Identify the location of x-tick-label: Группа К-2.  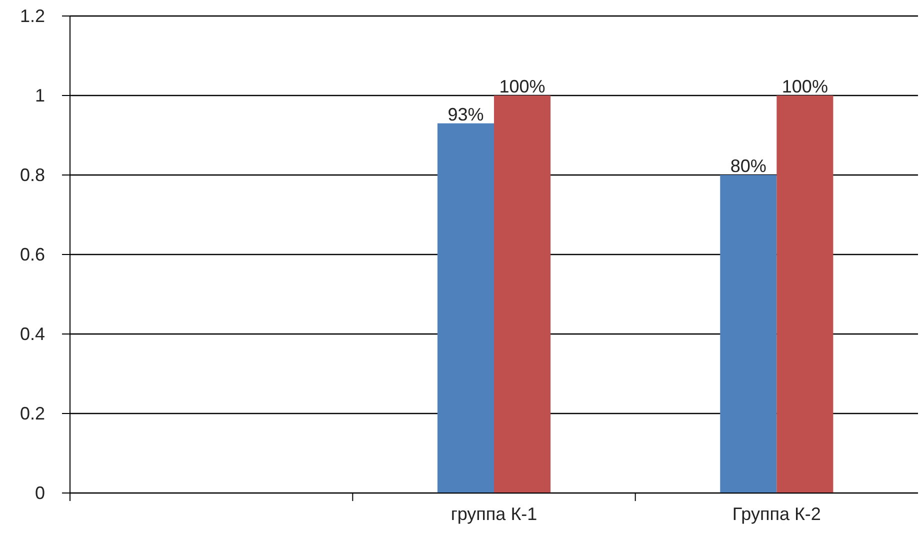
(776, 514).